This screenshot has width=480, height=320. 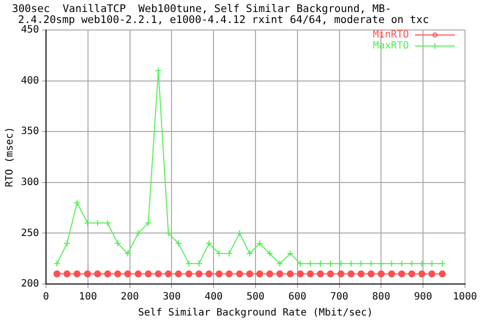 What do you see at coordinates (87, 297) in the screenshot?
I see `x-tick-label: 100` at bounding box center [87, 297].